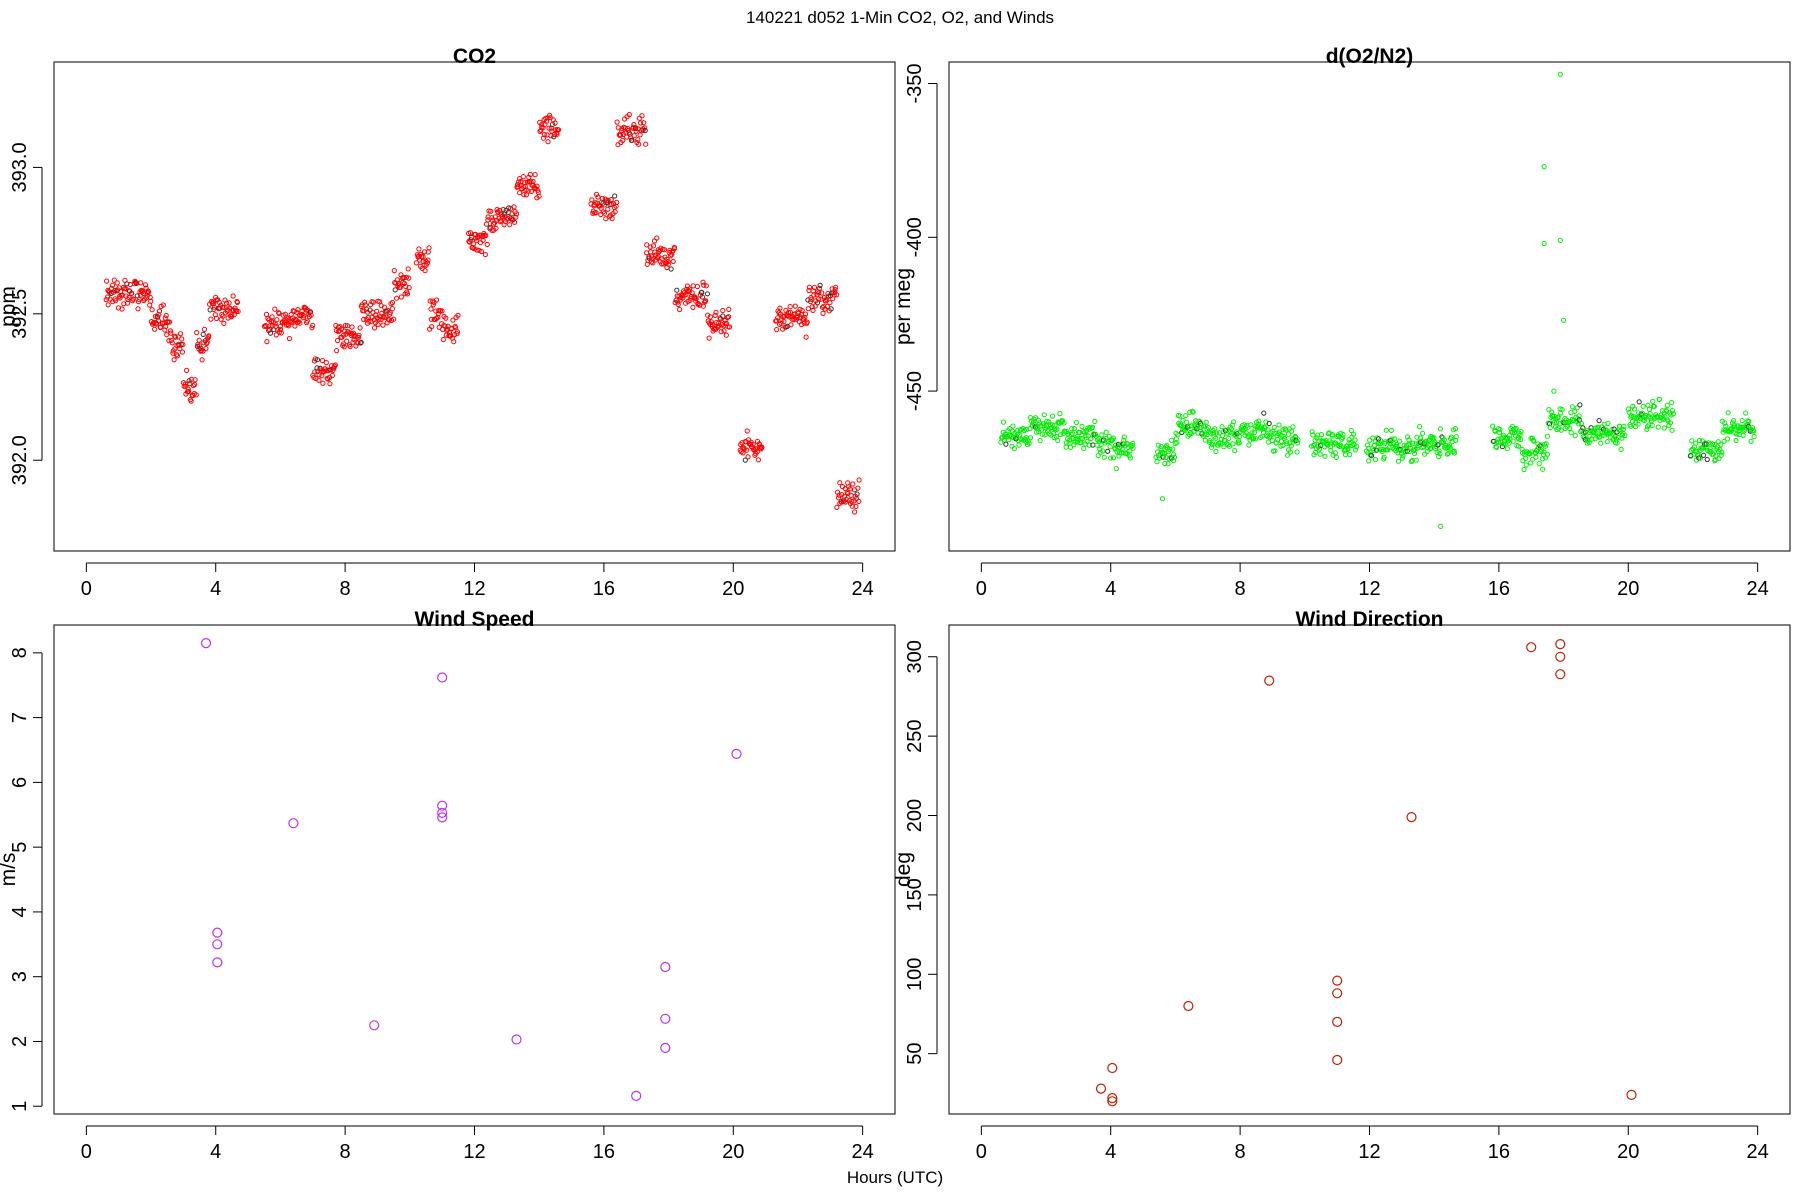 This screenshot has width=1800, height=1200. Describe the element at coordinates (516, 1039) in the screenshot. I see `wind-speed-data-point` at that location.